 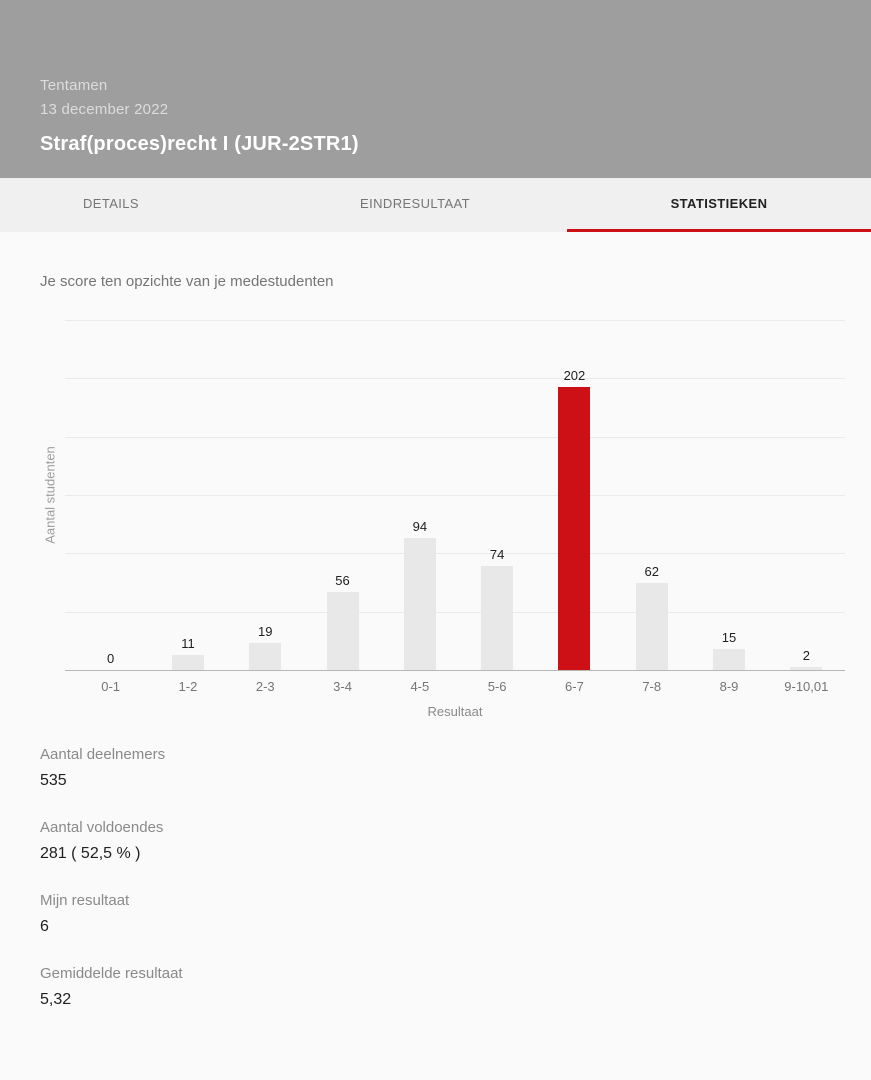 I want to click on bar-value-label: 0, so click(x=111, y=658).